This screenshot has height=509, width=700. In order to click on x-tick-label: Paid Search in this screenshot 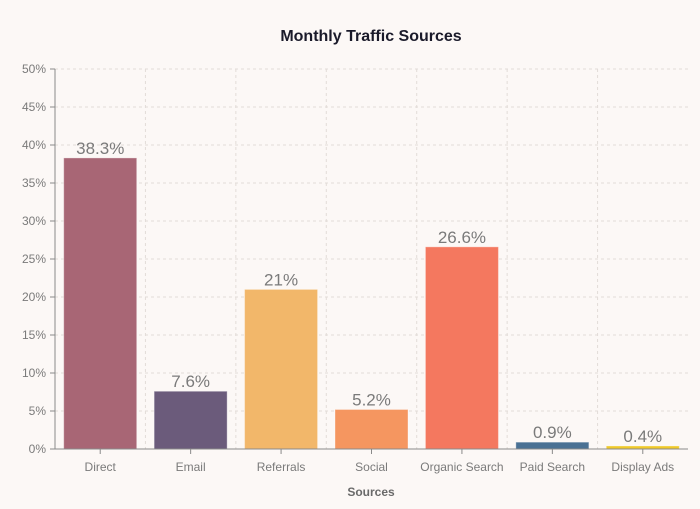, I will do `click(552, 467)`.